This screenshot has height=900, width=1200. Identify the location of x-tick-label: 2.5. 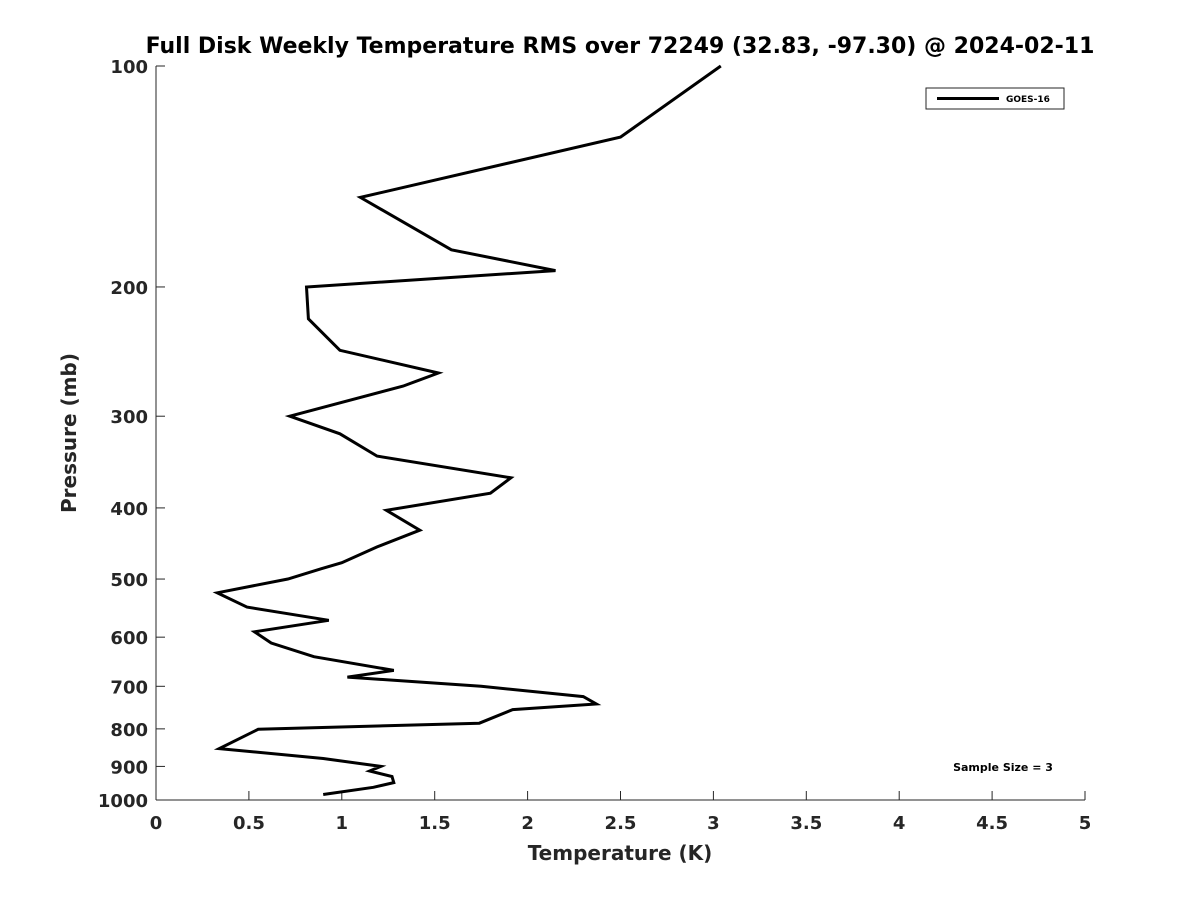
(621, 823).